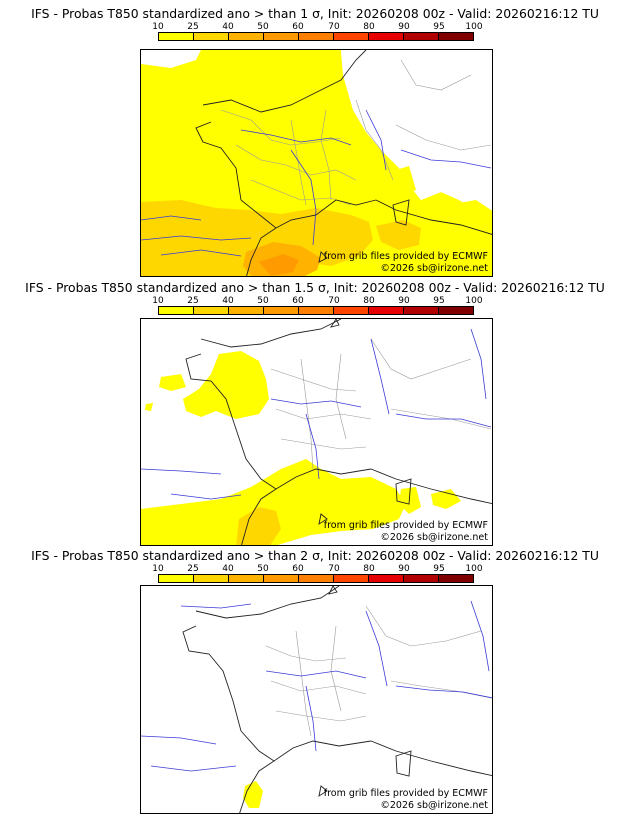 The image size is (630, 828). I want to click on prob-area-gold, so click(258, 526).